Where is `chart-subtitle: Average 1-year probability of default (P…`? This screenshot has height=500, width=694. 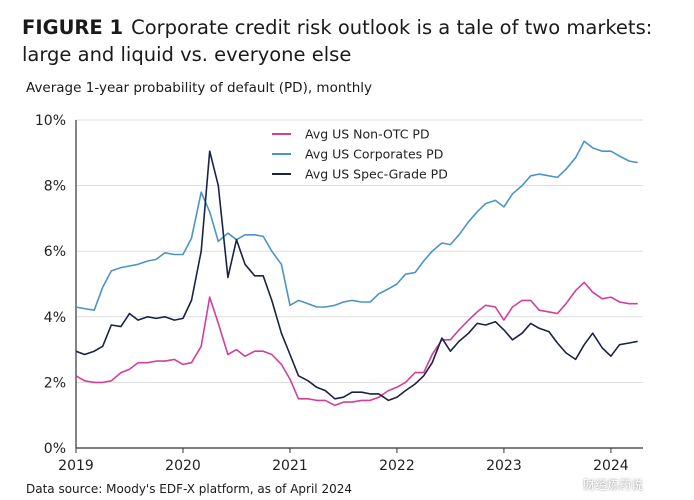 chart-subtitle: Average 1-year probability of default (P… is located at coordinates (199, 88).